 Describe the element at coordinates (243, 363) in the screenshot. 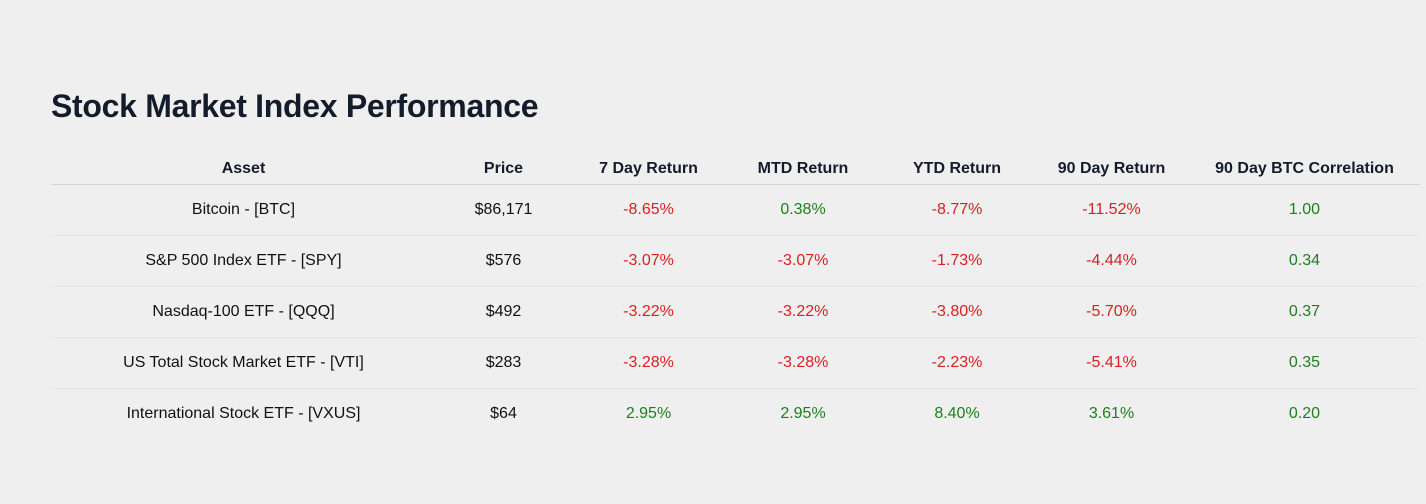

I see `asset-cell: US Total Stock Market ETF - [VTI]` at that location.